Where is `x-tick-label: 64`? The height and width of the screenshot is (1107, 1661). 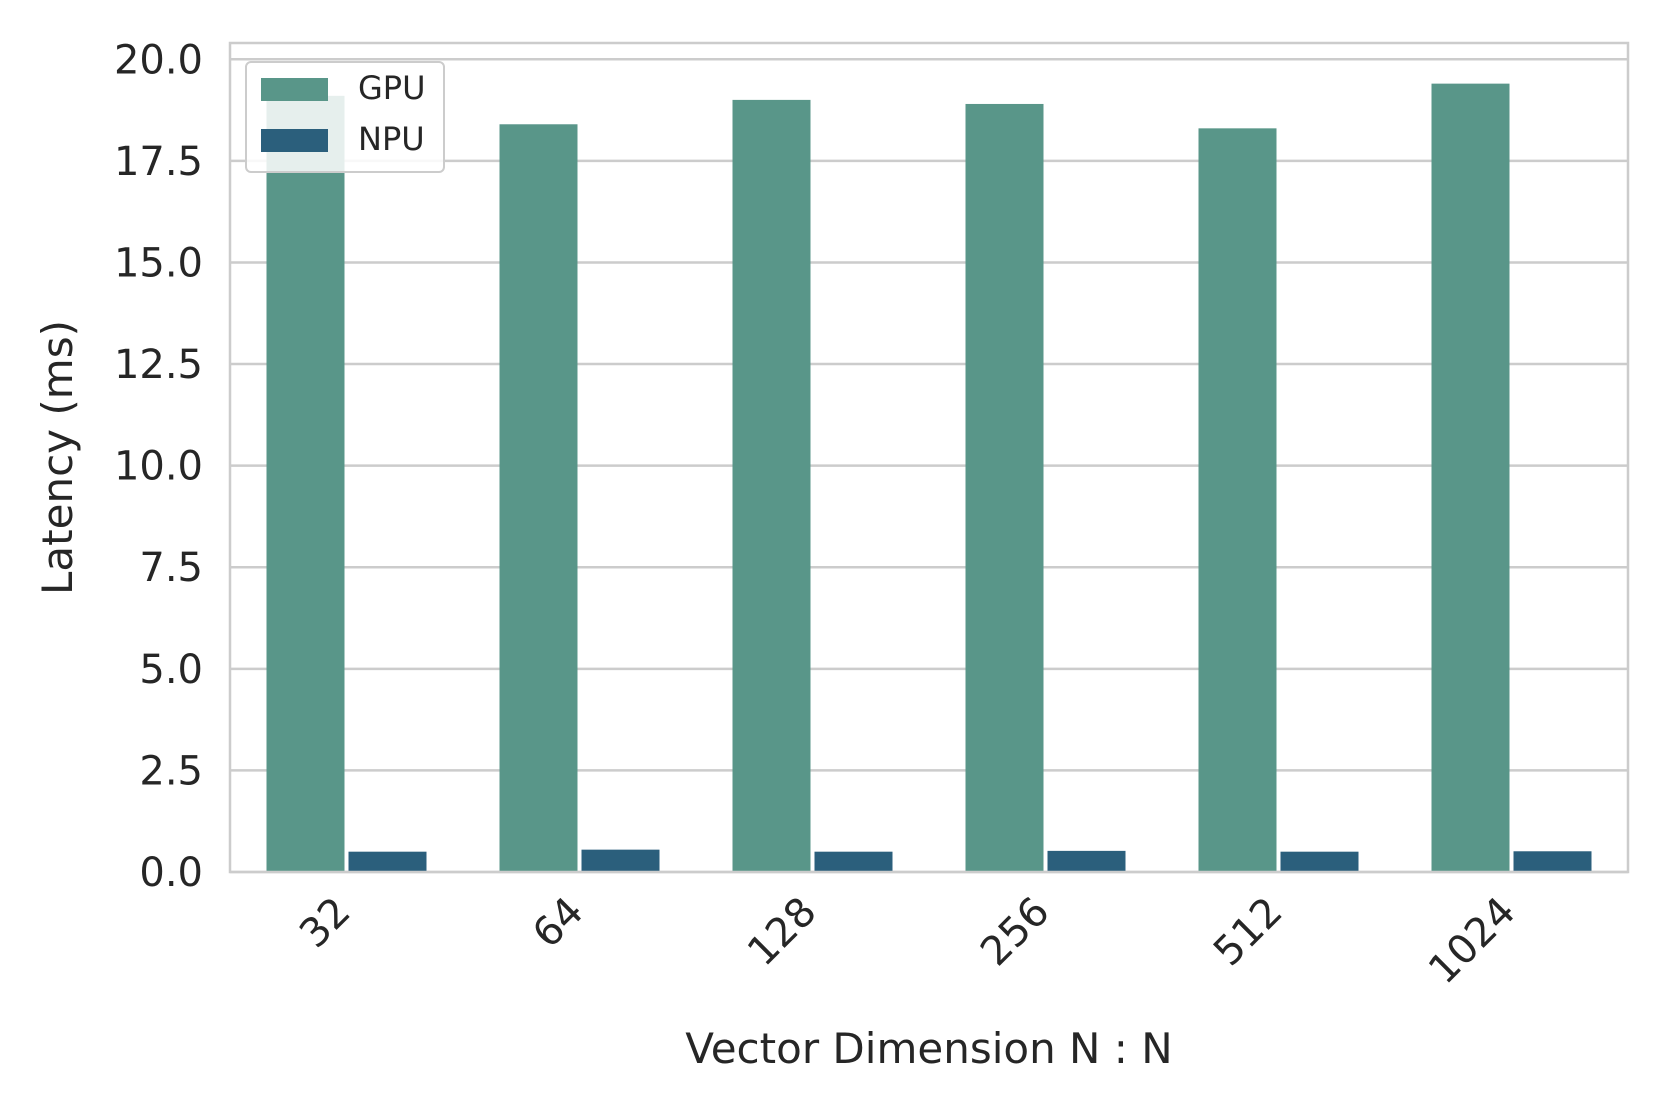 x-tick-label: 64 is located at coordinates (558, 923).